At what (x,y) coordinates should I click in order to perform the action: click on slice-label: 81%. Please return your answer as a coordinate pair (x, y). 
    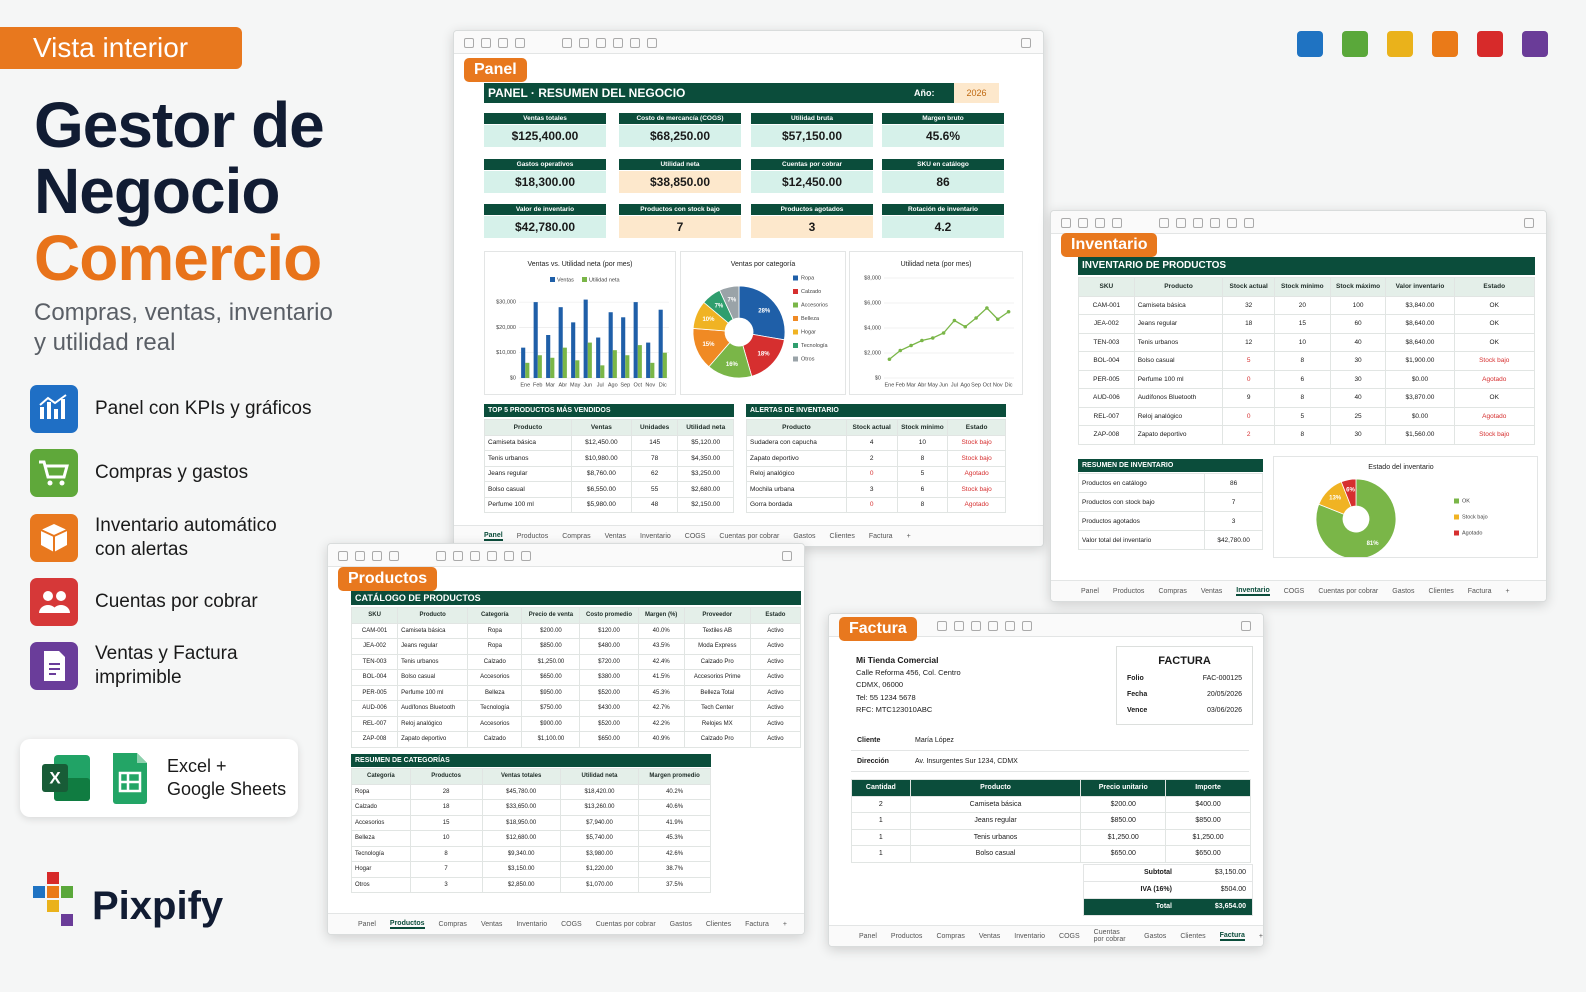
    Looking at the image, I should click on (1373, 544).